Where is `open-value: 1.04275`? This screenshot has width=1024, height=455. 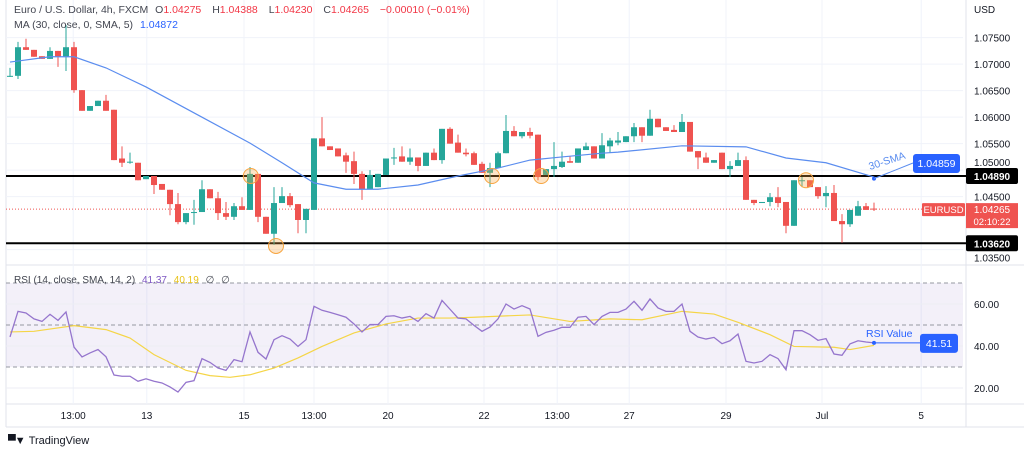
open-value: 1.04275 is located at coordinates (182, 10).